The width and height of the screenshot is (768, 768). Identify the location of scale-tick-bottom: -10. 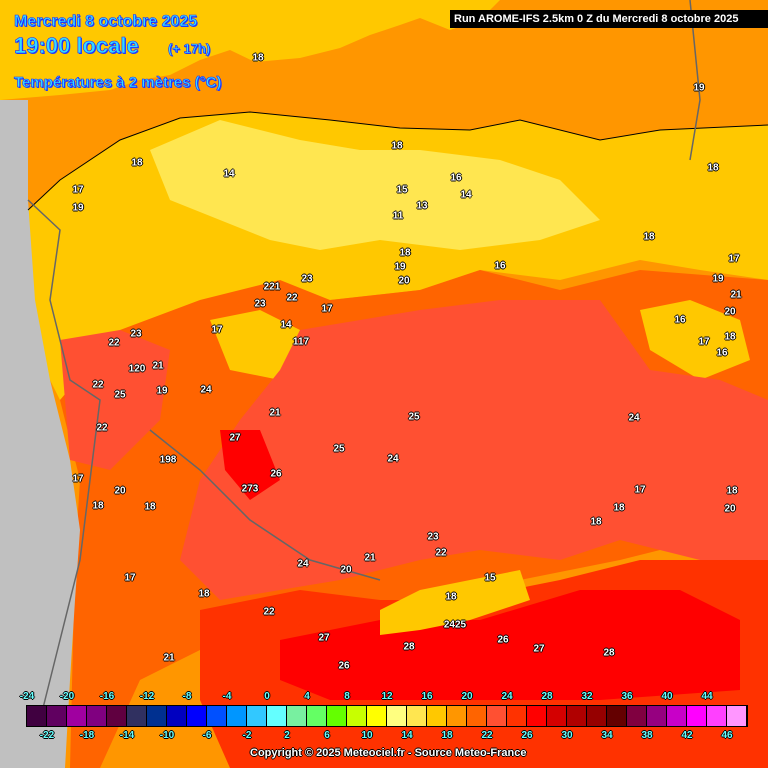
(167, 735).